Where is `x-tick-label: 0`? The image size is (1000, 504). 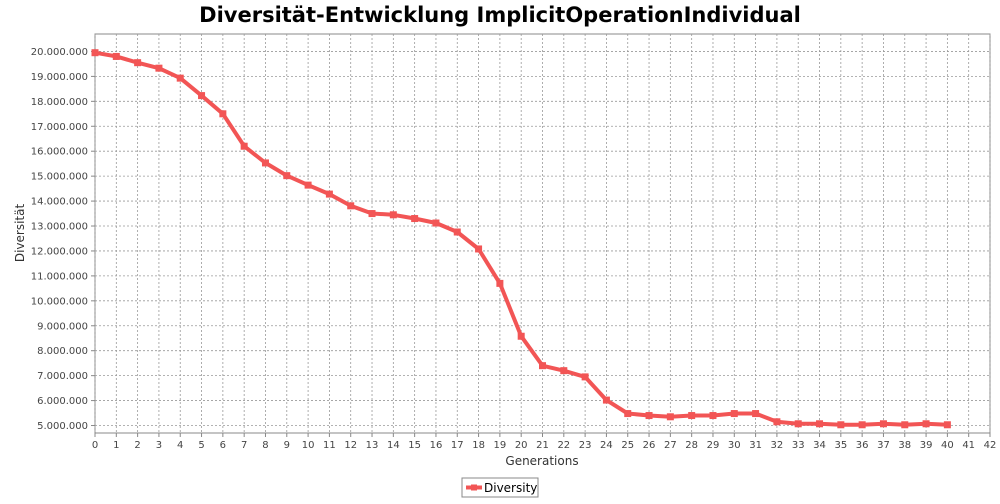 x-tick-label: 0 is located at coordinates (95, 445).